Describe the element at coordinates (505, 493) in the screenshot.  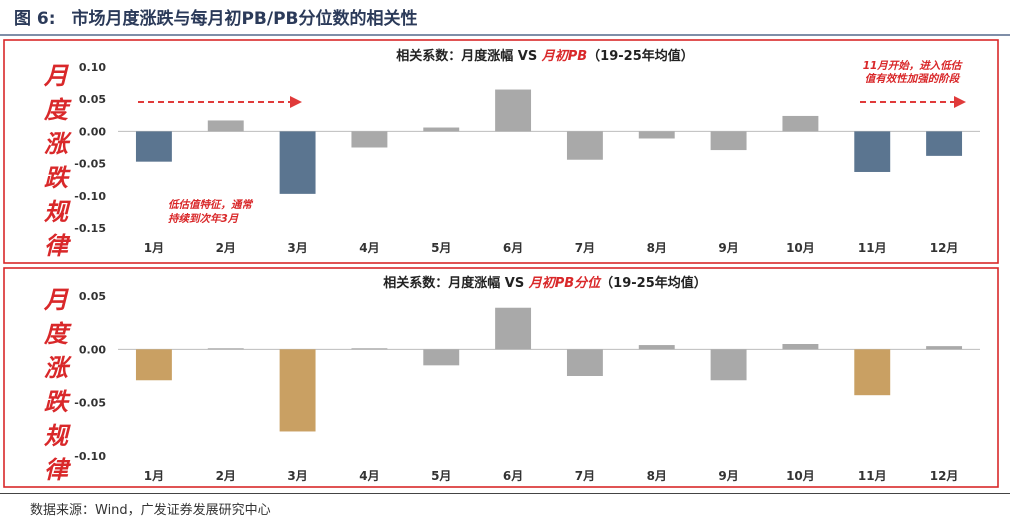
I see `footer-rule` at that location.